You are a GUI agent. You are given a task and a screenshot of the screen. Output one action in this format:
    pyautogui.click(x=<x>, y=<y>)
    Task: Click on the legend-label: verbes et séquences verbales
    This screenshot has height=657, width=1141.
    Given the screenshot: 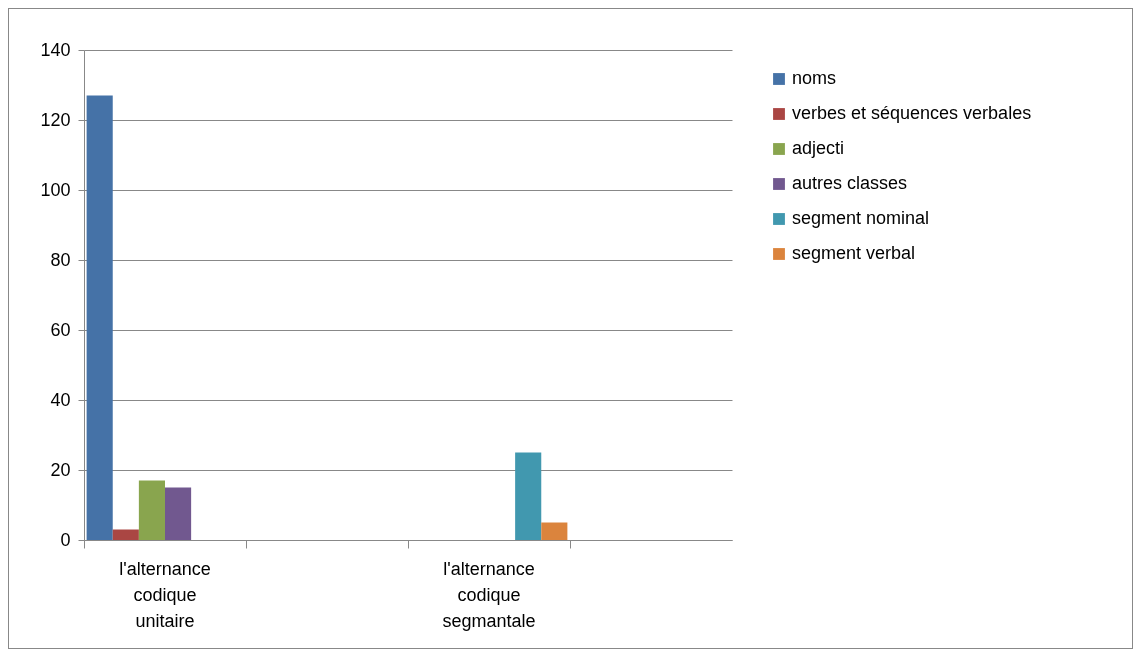 What is the action you would take?
    pyautogui.click(x=912, y=113)
    